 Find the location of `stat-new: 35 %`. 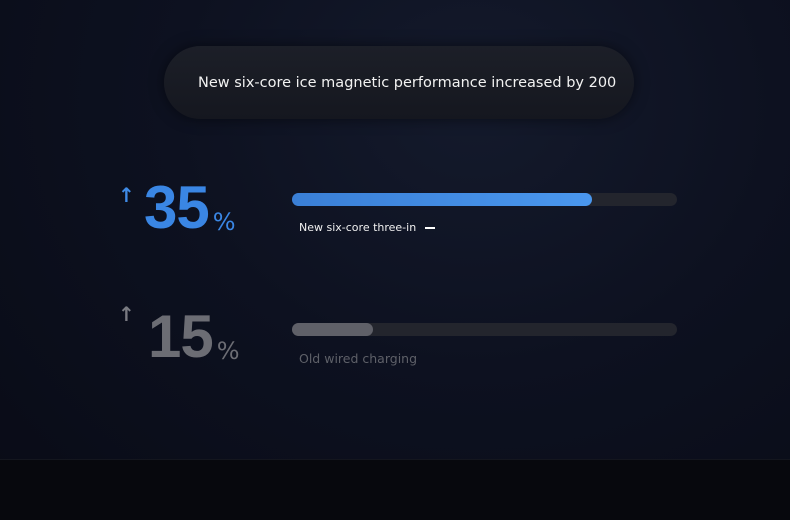

stat-new: 35 % is located at coordinates (190, 208).